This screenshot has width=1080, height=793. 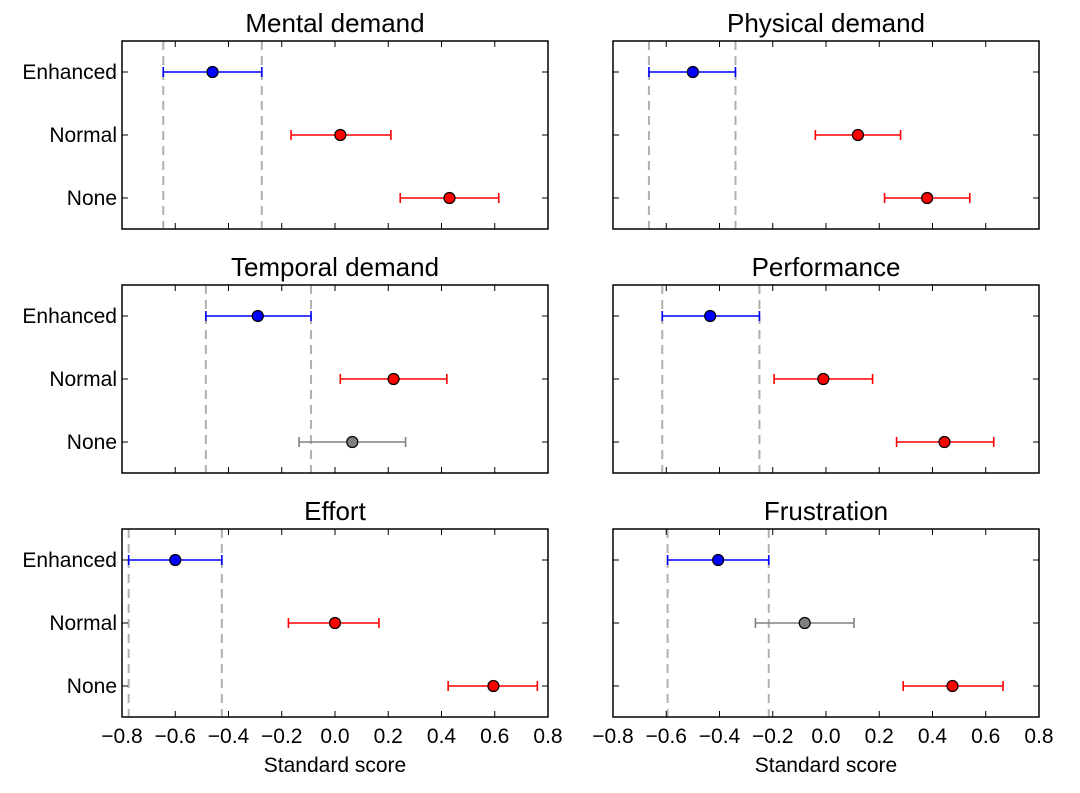 I want to click on subplot-title: Effort, so click(x=335, y=511).